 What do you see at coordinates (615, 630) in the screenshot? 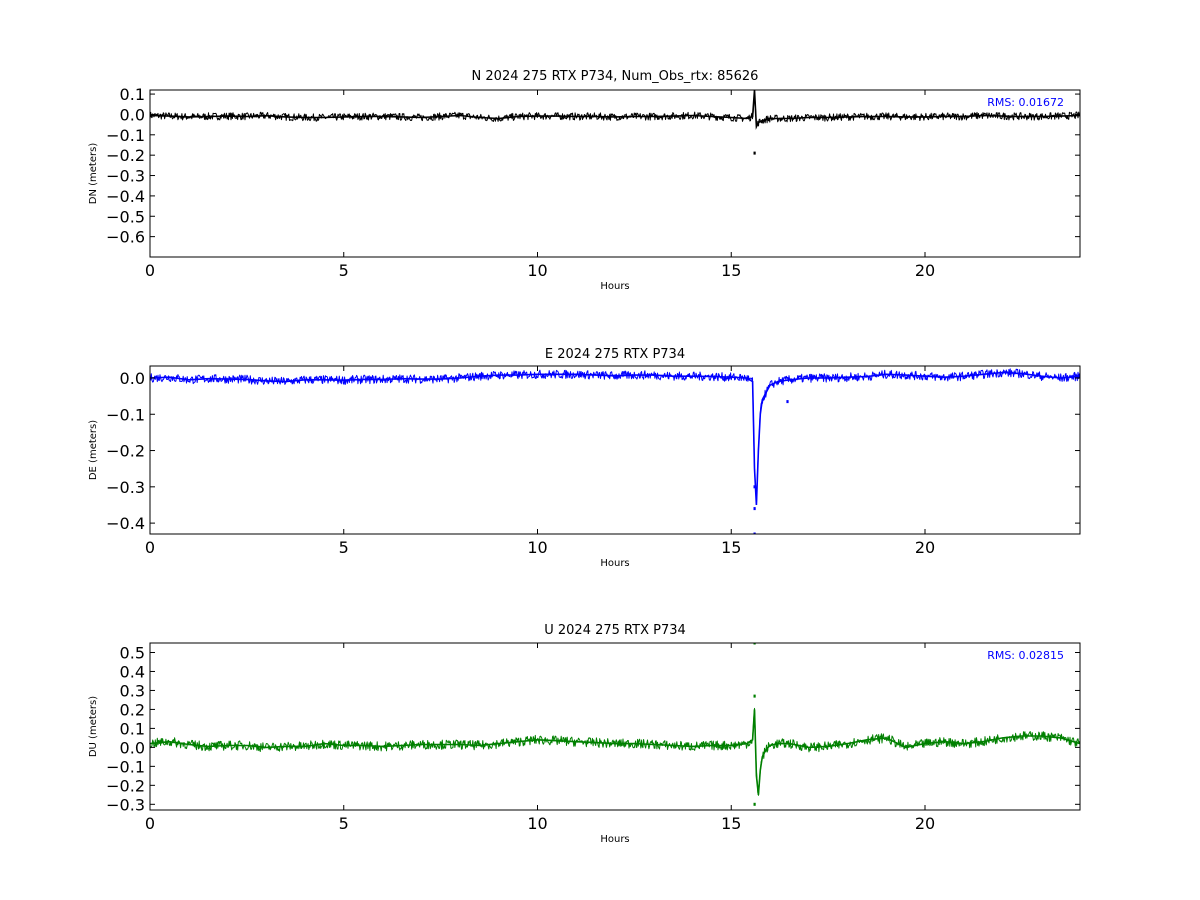
I see `chart-title: U 2024 275 RTX P734` at bounding box center [615, 630].